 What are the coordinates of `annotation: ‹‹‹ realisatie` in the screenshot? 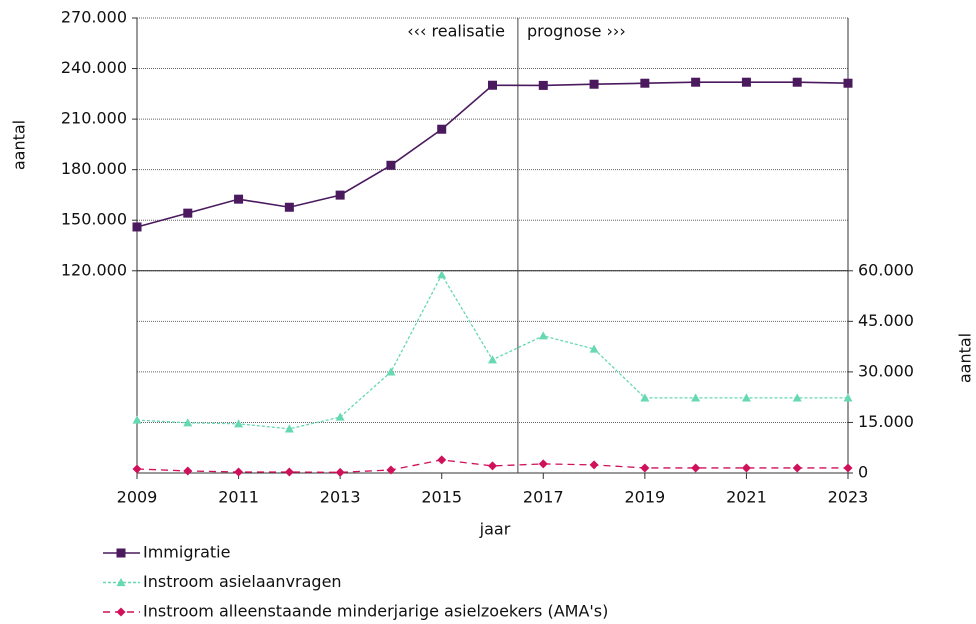 It's located at (456, 31).